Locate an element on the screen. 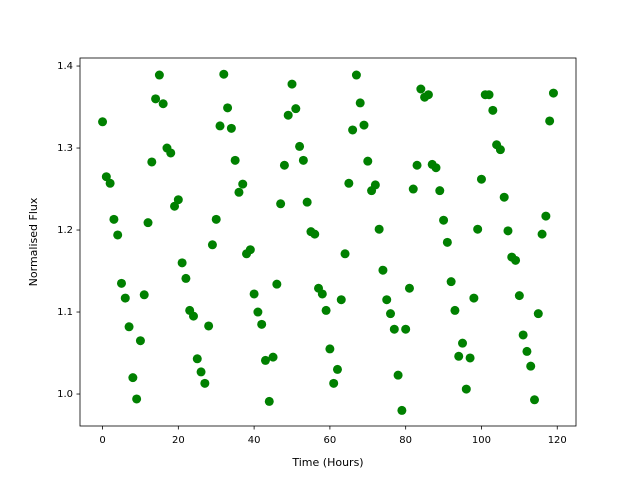  x-tick-label: 80 is located at coordinates (405, 440).